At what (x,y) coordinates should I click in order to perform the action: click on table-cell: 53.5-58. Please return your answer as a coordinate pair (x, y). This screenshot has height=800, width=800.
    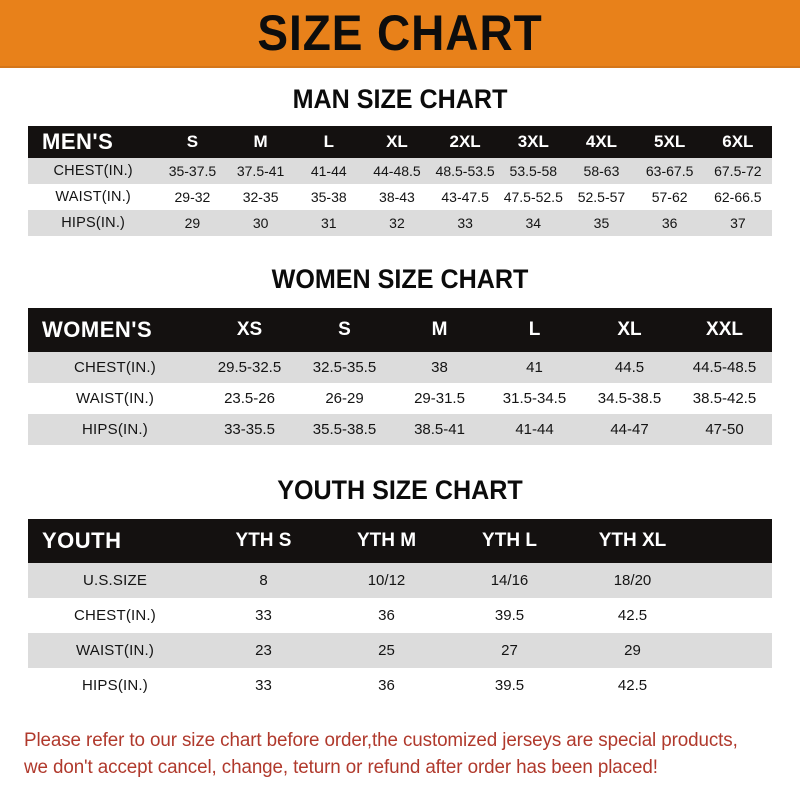
    Looking at the image, I should click on (533, 171).